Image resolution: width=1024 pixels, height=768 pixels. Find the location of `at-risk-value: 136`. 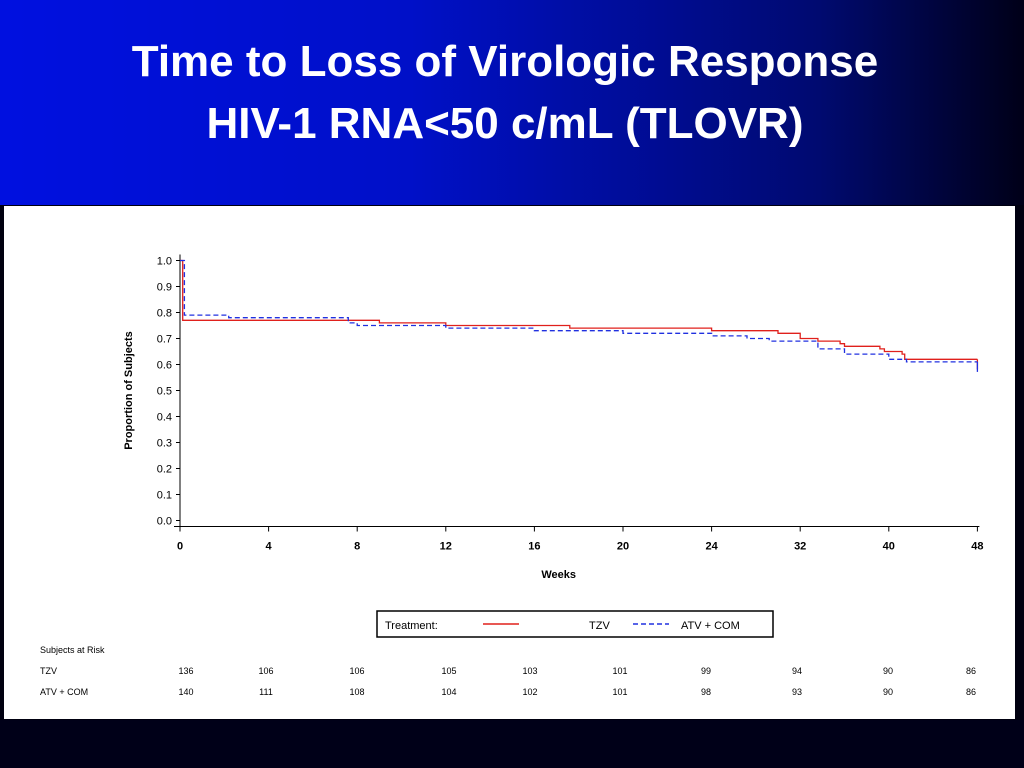

at-risk-value: 136 is located at coordinates (185, 671).